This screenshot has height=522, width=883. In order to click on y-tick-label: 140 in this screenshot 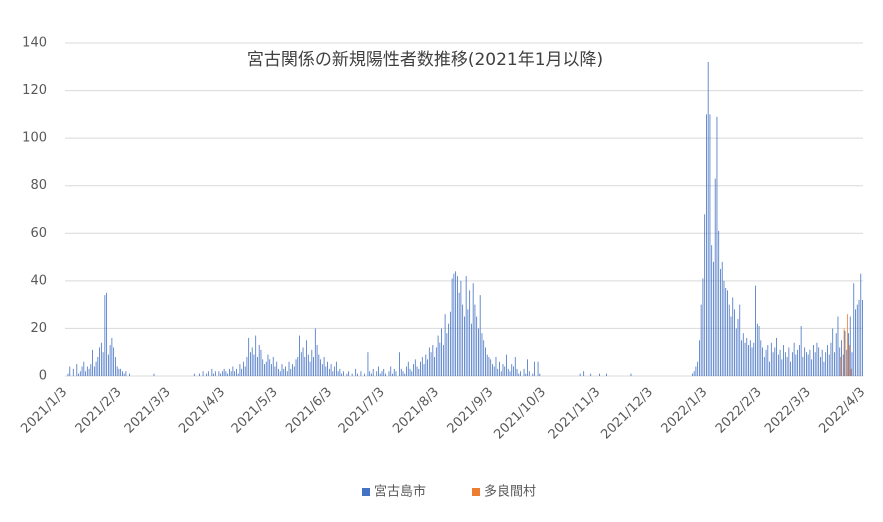, I will do `click(34, 43)`.